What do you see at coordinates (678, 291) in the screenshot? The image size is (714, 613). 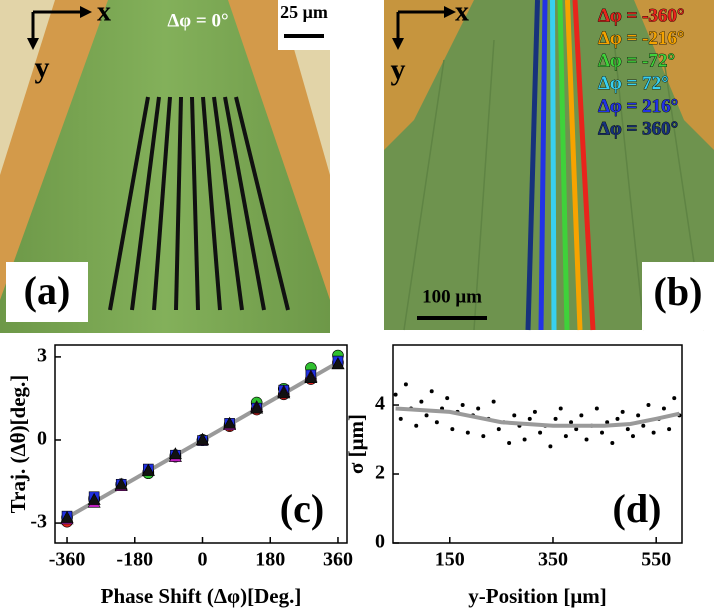 I see `panel-label: (b)` at bounding box center [678, 291].